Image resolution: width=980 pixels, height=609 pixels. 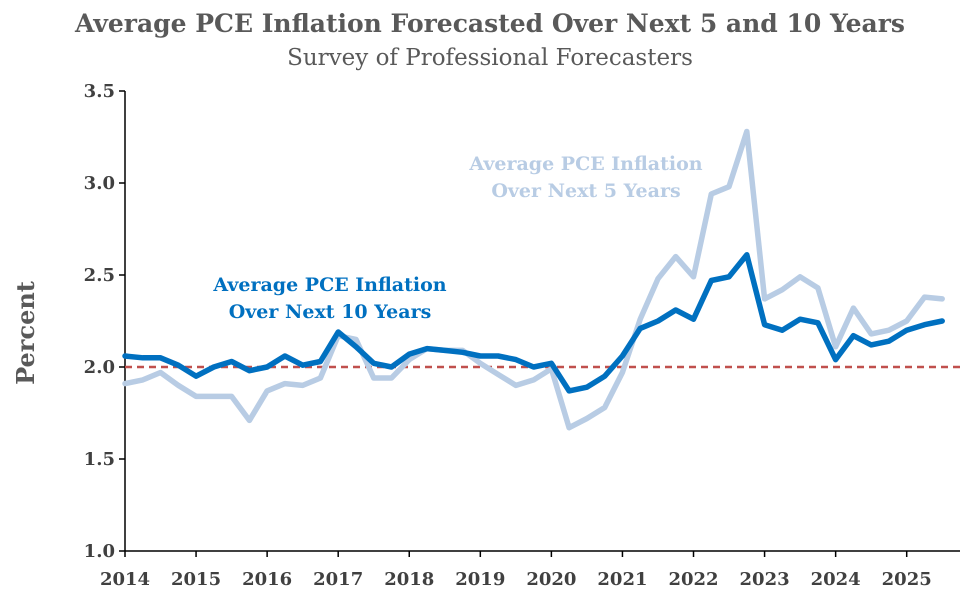 What do you see at coordinates (99, 459) in the screenshot?
I see `y-tick-label: 1.5` at bounding box center [99, 459].